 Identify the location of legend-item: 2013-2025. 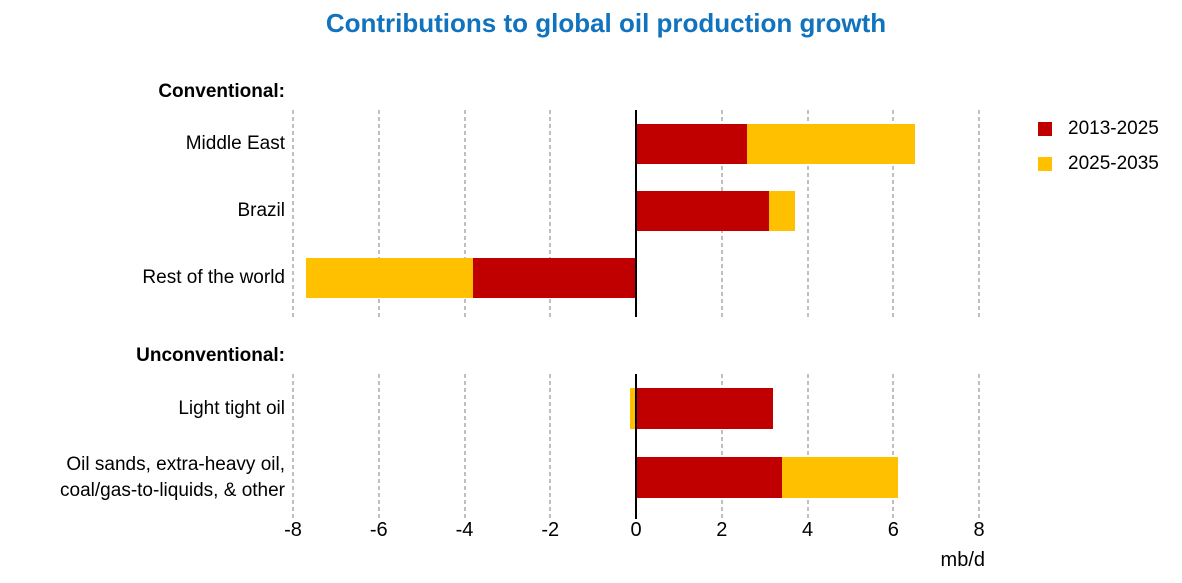
(1098, 128).